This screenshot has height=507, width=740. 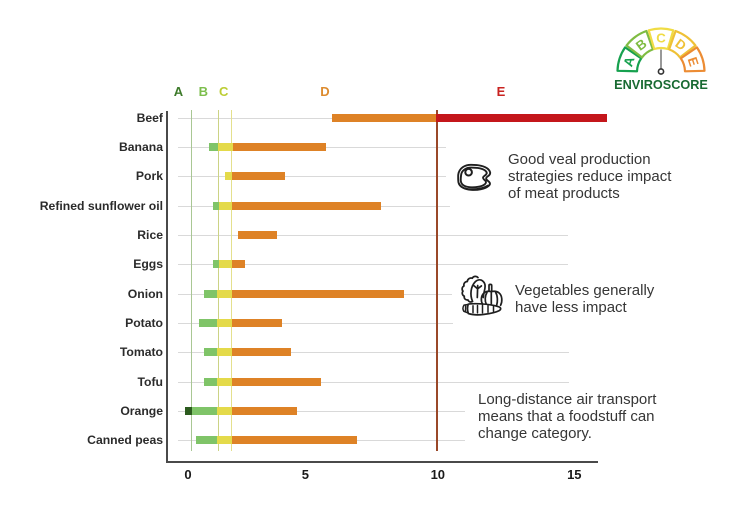 I want to click on svg-text: B, so click(x=641, y=45).